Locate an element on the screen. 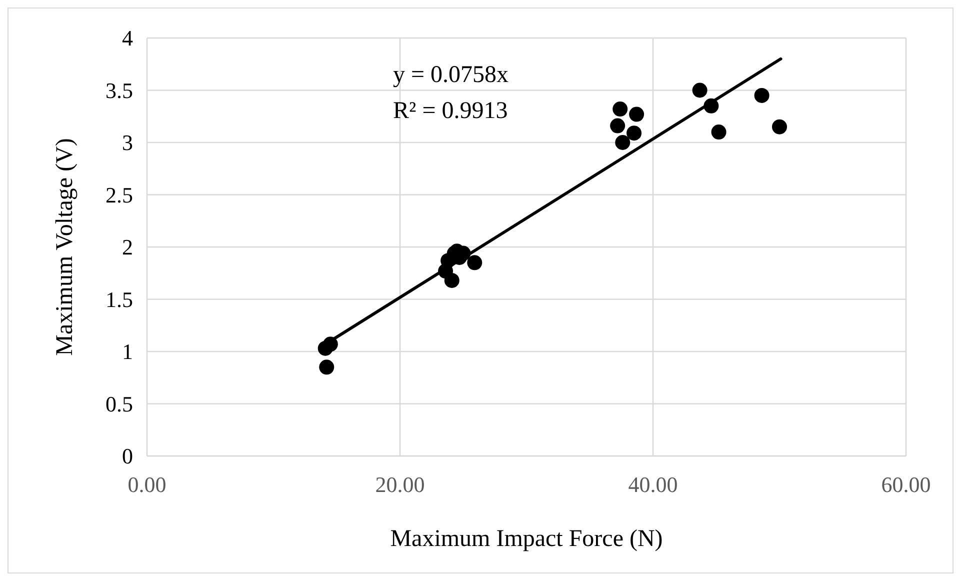 Image resolution: width=961 pixels, height=581 pixels. annotation: R² = 0.9913 is located at coordinates (450, 111).